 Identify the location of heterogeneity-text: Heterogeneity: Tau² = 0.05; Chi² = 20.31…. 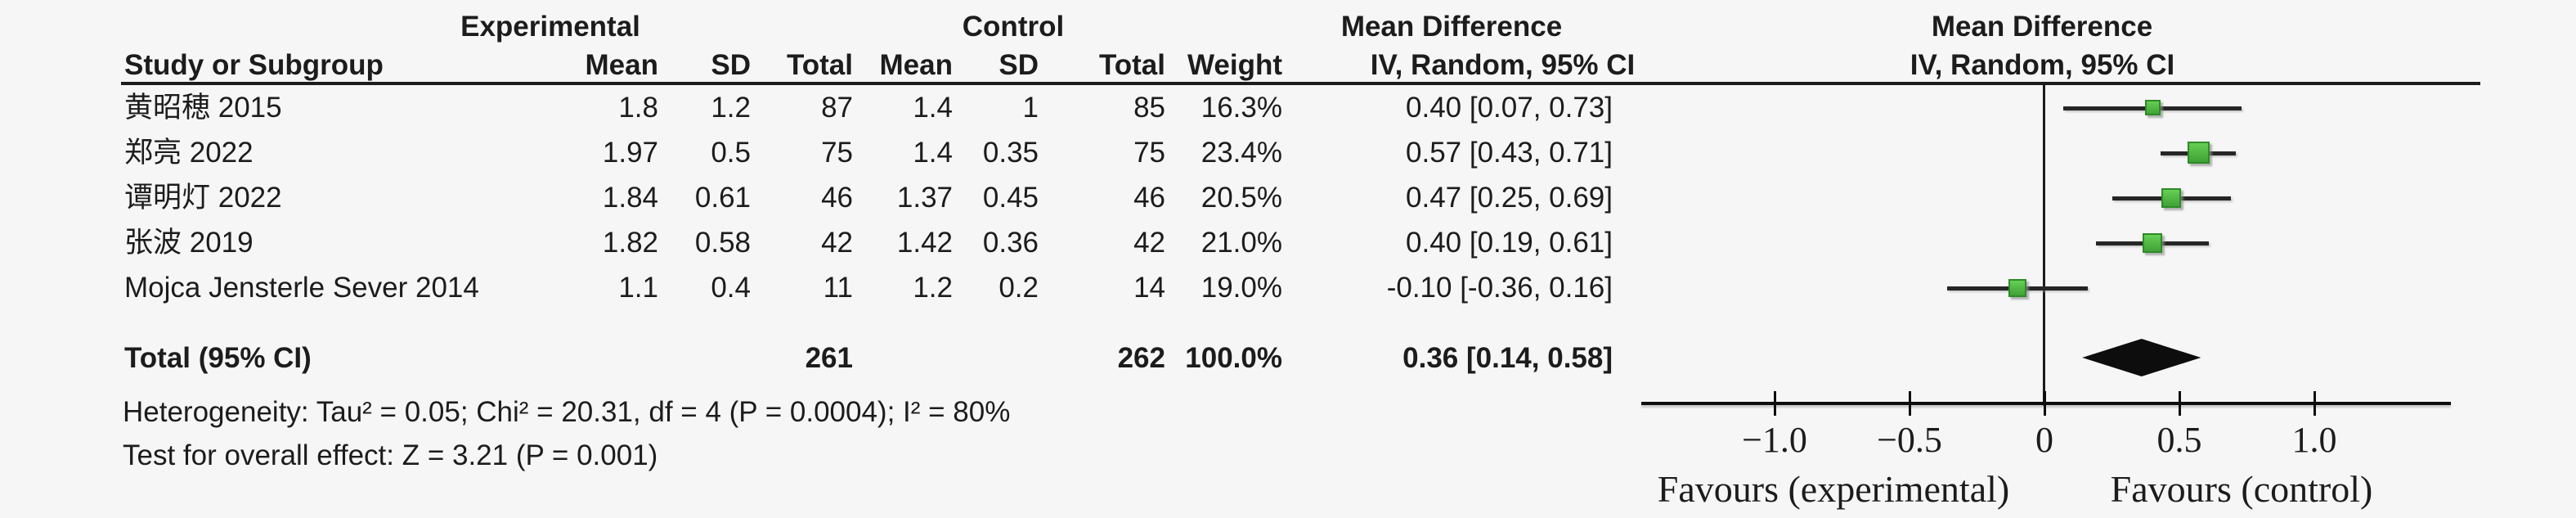
(567, 412).